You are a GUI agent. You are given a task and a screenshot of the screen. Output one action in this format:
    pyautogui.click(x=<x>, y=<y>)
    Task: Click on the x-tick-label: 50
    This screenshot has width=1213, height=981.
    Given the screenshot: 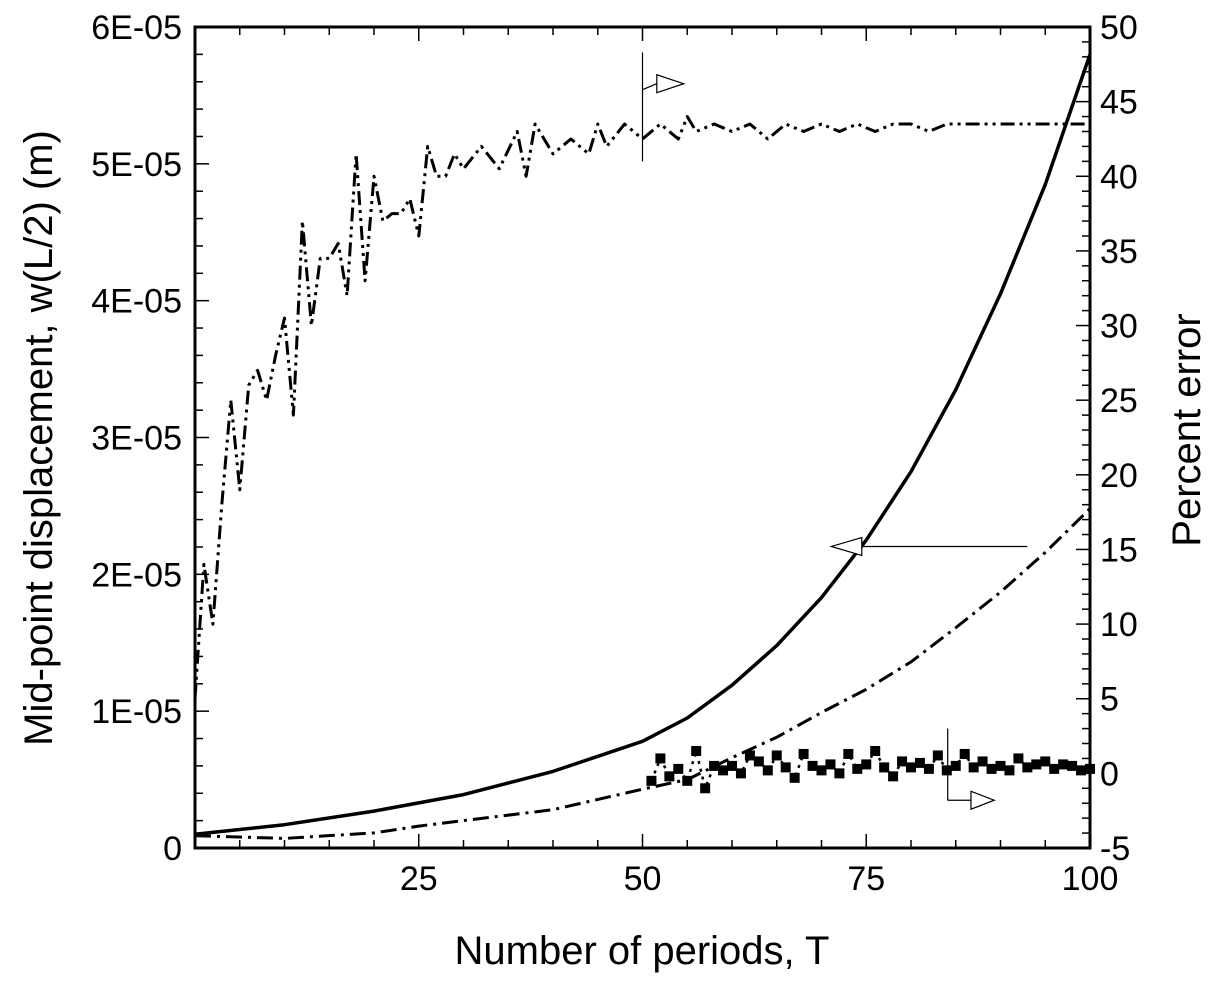 What is the action you would take?
    pyautogui.click(x=643, y=879)
    